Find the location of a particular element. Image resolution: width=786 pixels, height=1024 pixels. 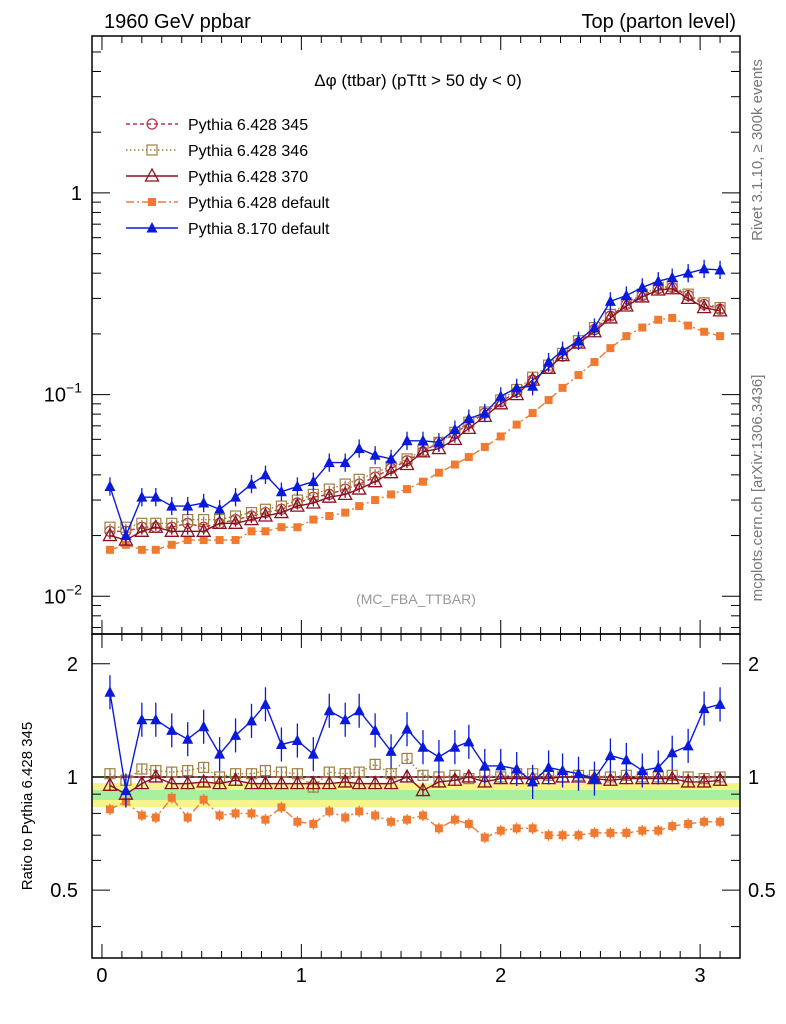

ratio-tick-label: 0.5 is located at coordinates (64, 891).